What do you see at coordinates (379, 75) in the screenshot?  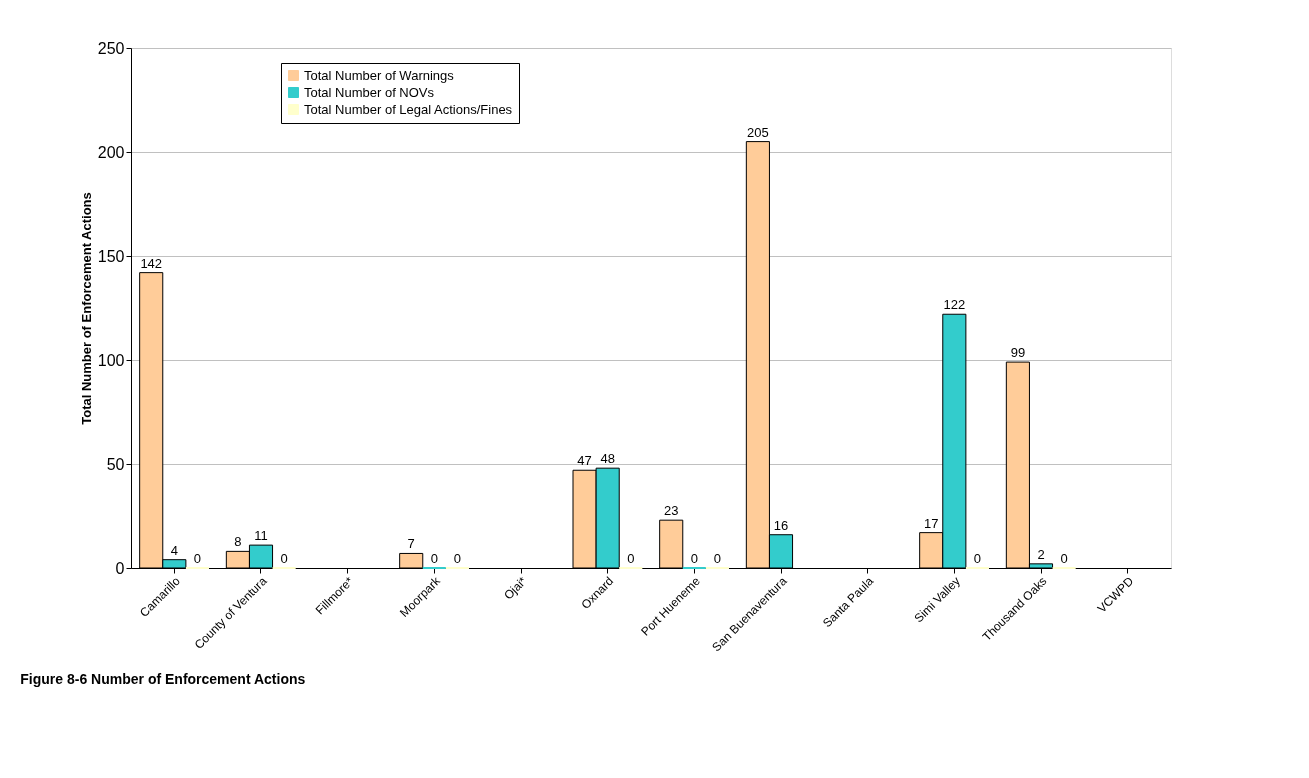 I see `legend-label: Total Number of Warnings` at bounding box center [379, 75].